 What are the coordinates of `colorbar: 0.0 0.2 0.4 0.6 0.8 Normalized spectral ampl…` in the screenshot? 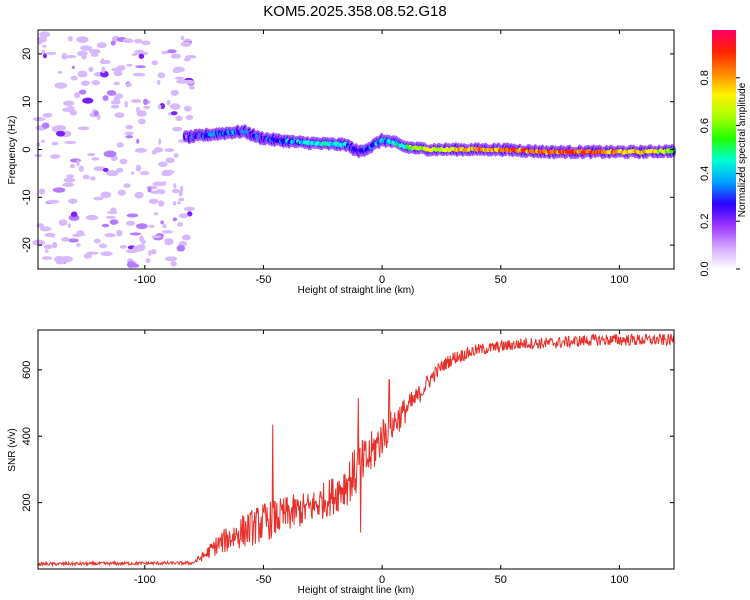 It's located at (723, 153).